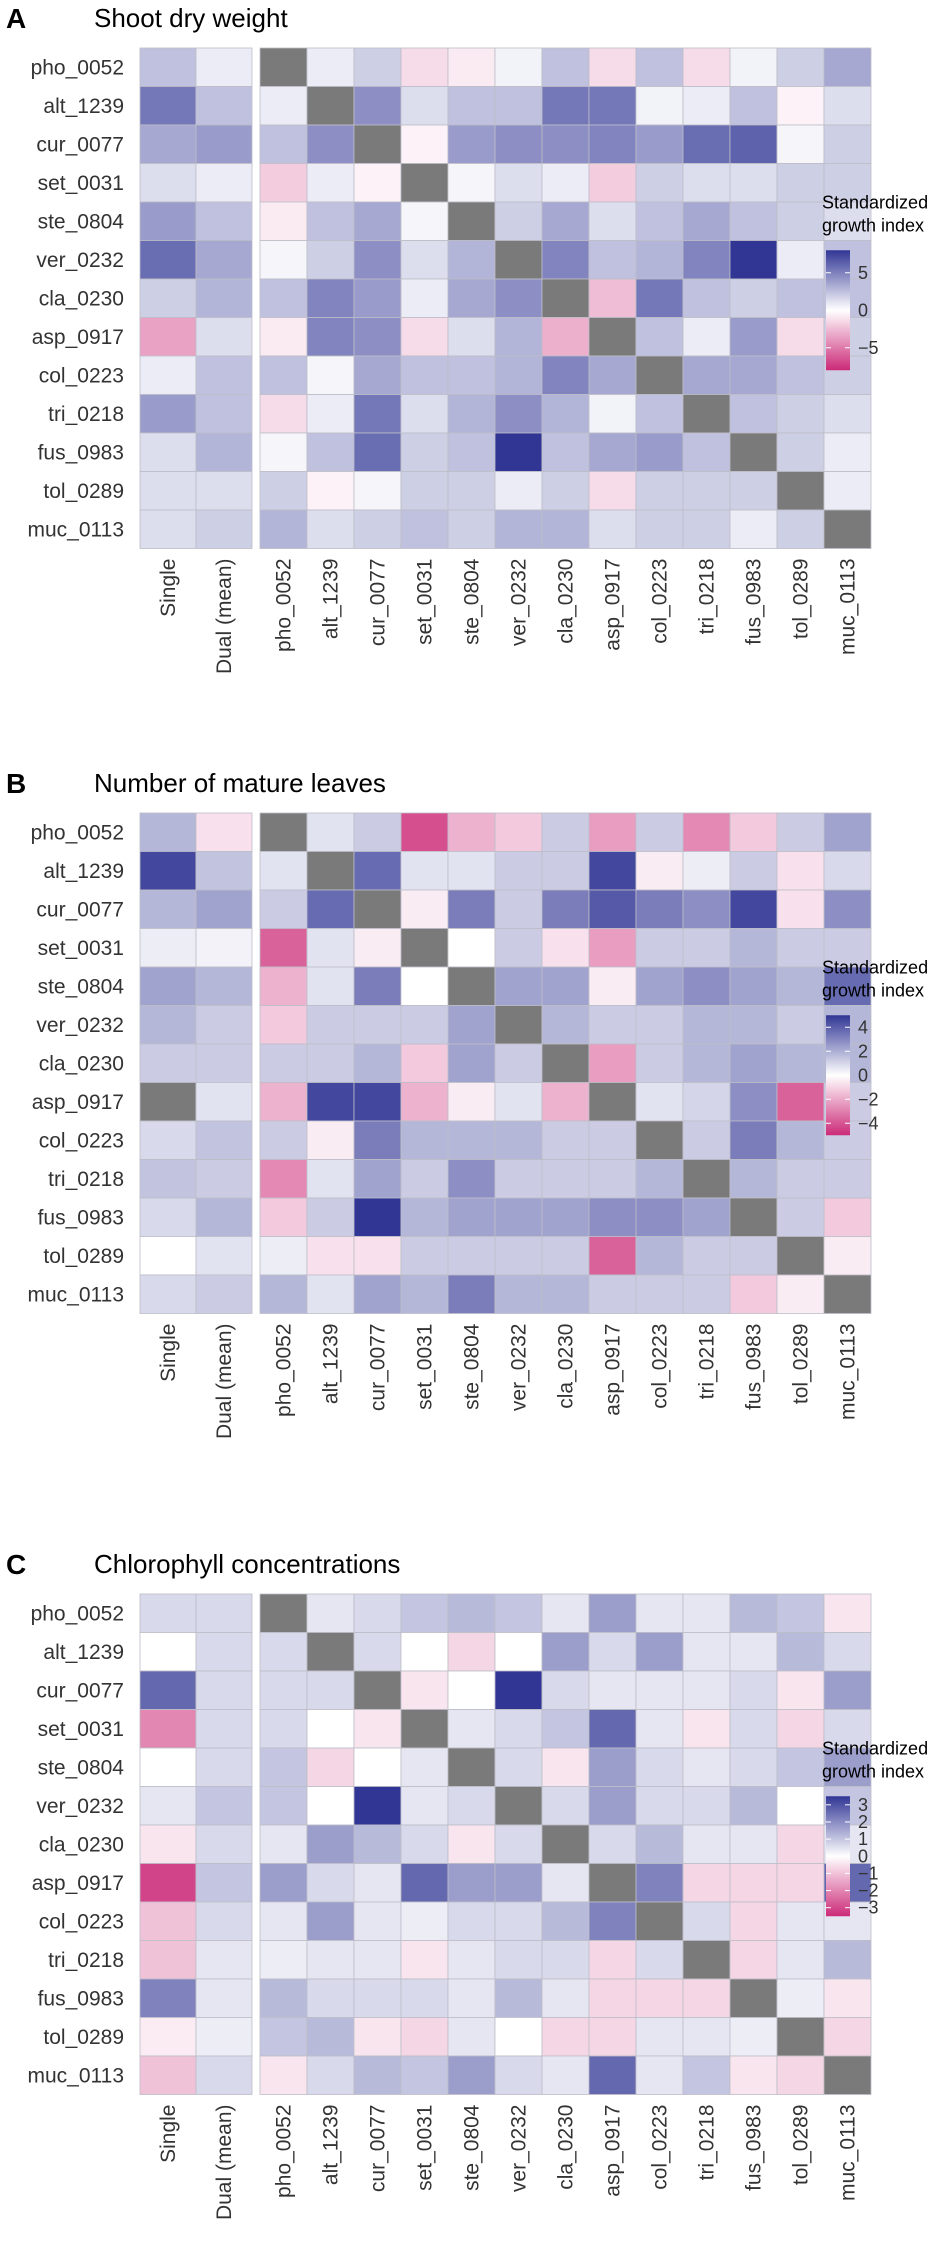 The height and width of the screenshot is (2249, 950). I want to click on row-label: muc_0113, so click(75, 529).